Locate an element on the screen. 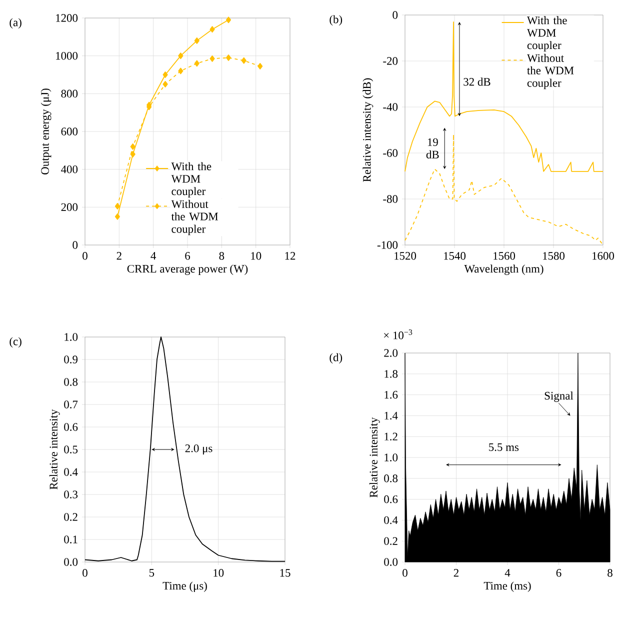 Image resolution: width=634 pixels, height=618 pixels. y-tick-label: 0.9 is located at coordinates (71, 360).